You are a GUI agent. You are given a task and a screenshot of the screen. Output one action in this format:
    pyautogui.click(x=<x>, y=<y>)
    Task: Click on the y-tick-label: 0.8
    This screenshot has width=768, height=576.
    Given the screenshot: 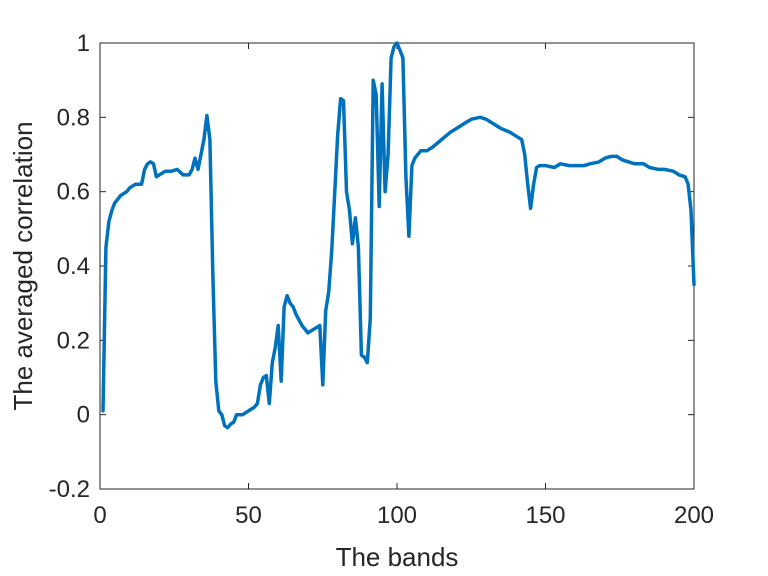 What is the action you would take?
    pyautogui.click(x=73, y=117)
    